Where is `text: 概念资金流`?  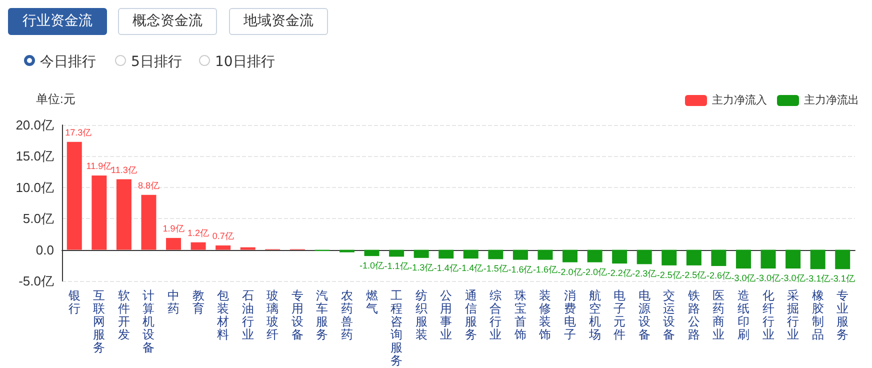 text: 概念资金流 is located at coordinates (167, 21).